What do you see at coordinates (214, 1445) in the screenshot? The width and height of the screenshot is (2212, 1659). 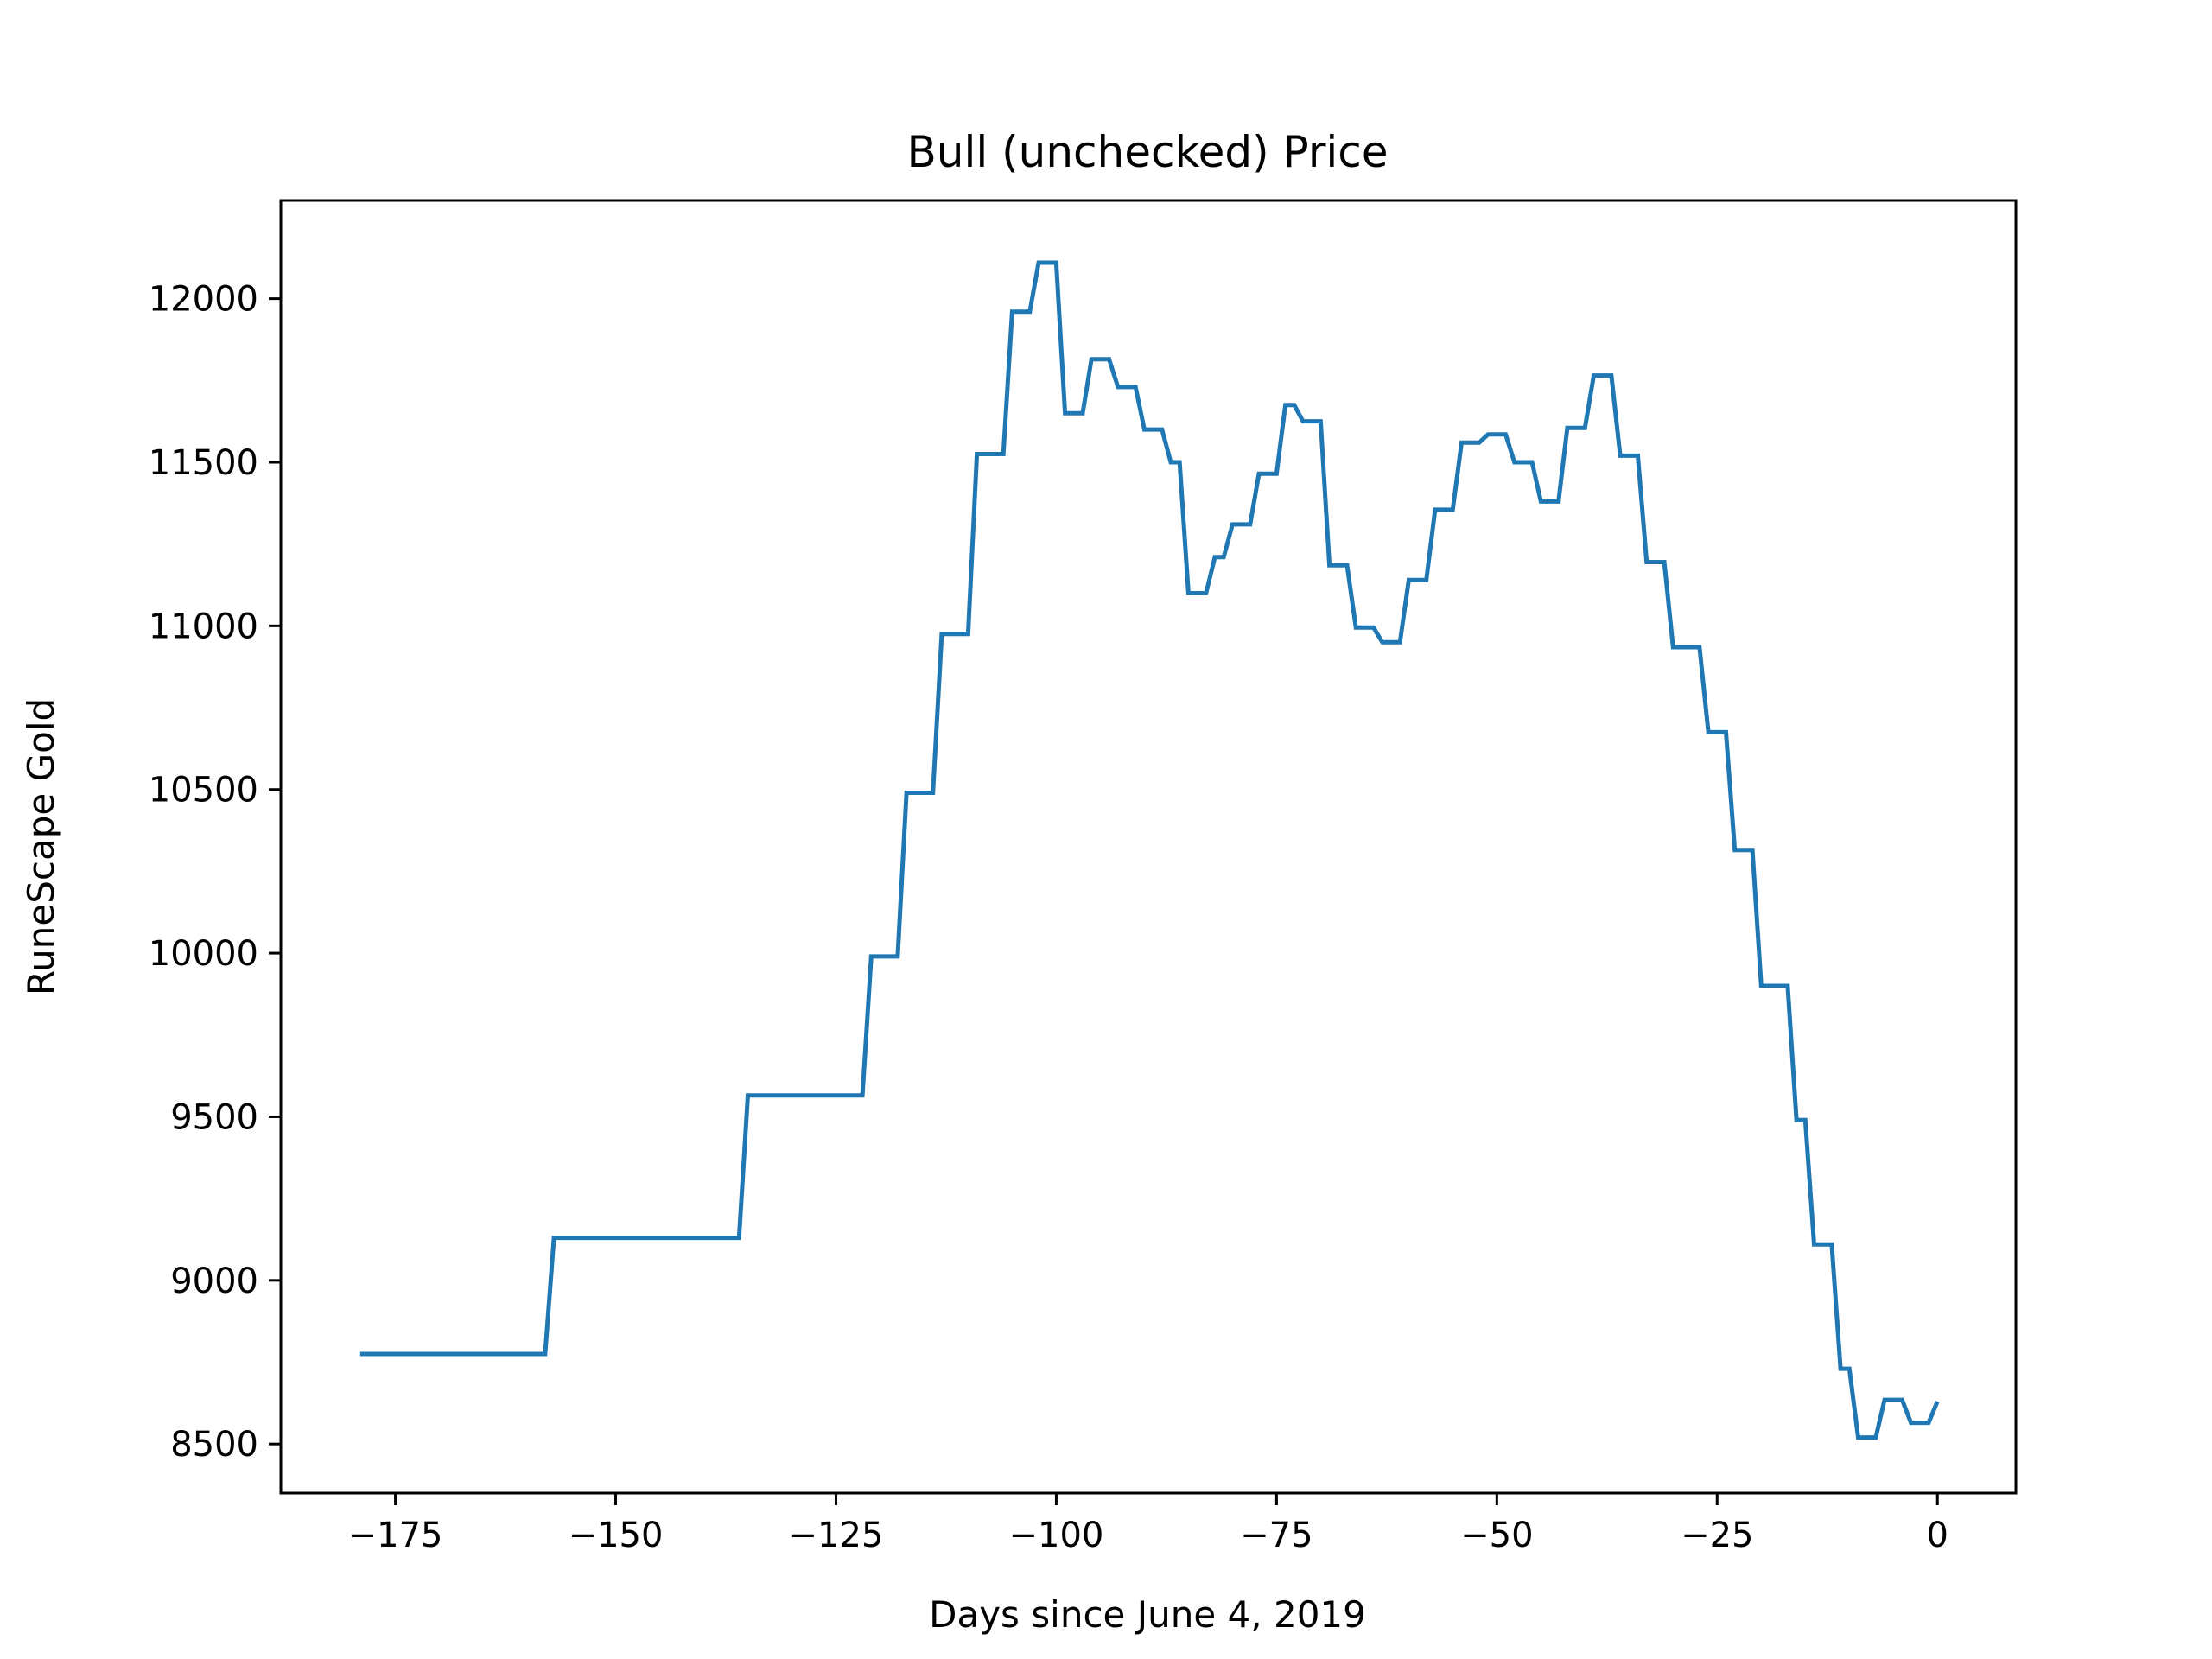 I see `y-tick-label: 8500` at bounding box center [214, 1445].